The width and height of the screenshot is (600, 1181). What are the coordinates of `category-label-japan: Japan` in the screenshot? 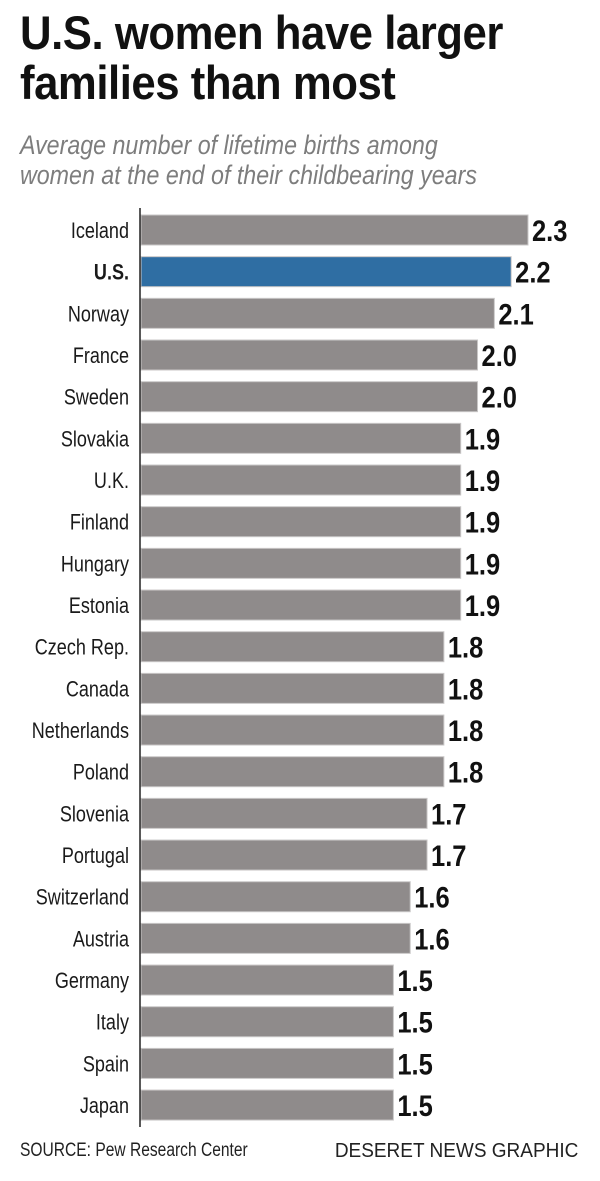 It's located at (104, 1106).